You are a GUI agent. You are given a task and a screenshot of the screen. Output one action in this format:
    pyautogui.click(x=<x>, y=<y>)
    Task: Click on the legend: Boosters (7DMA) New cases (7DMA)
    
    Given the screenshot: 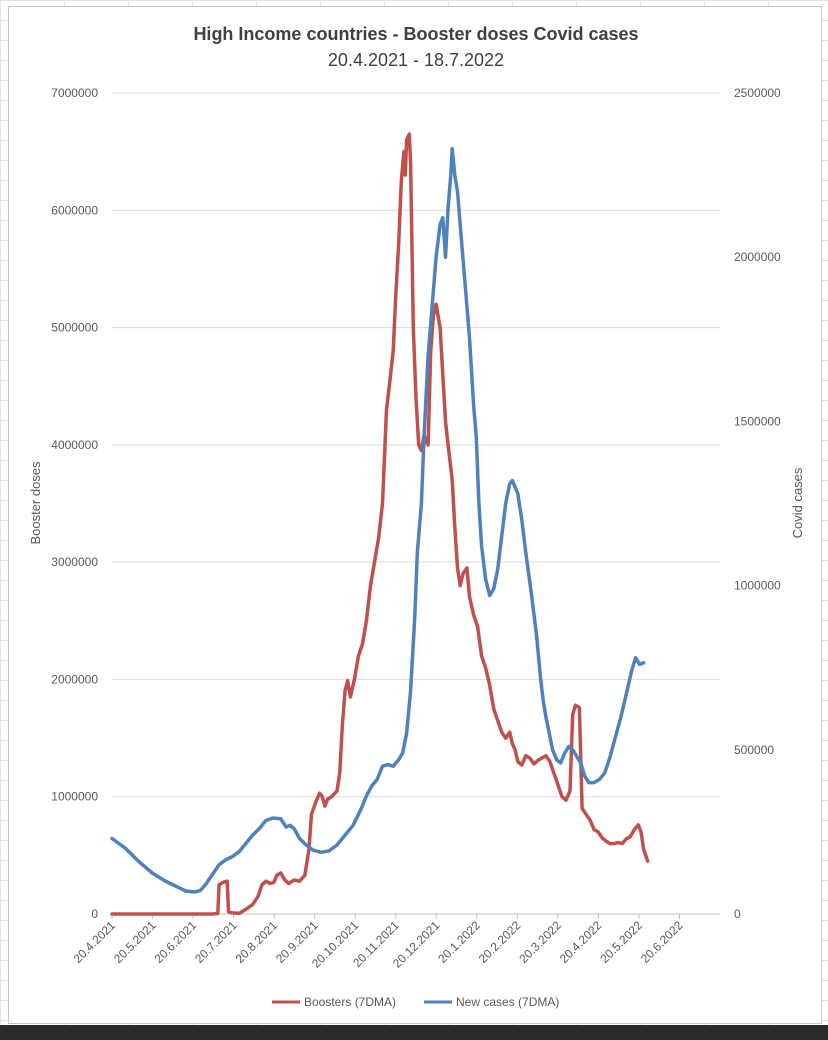 What is the action you would take?
    pyautogui.click(x=415, y=1002)
    